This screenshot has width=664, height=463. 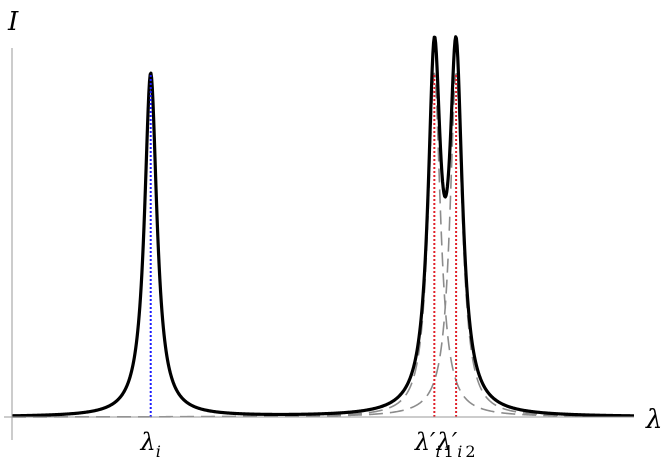 I want to click on tick-label-2: λ′i 2, so click(x=456, y=444).